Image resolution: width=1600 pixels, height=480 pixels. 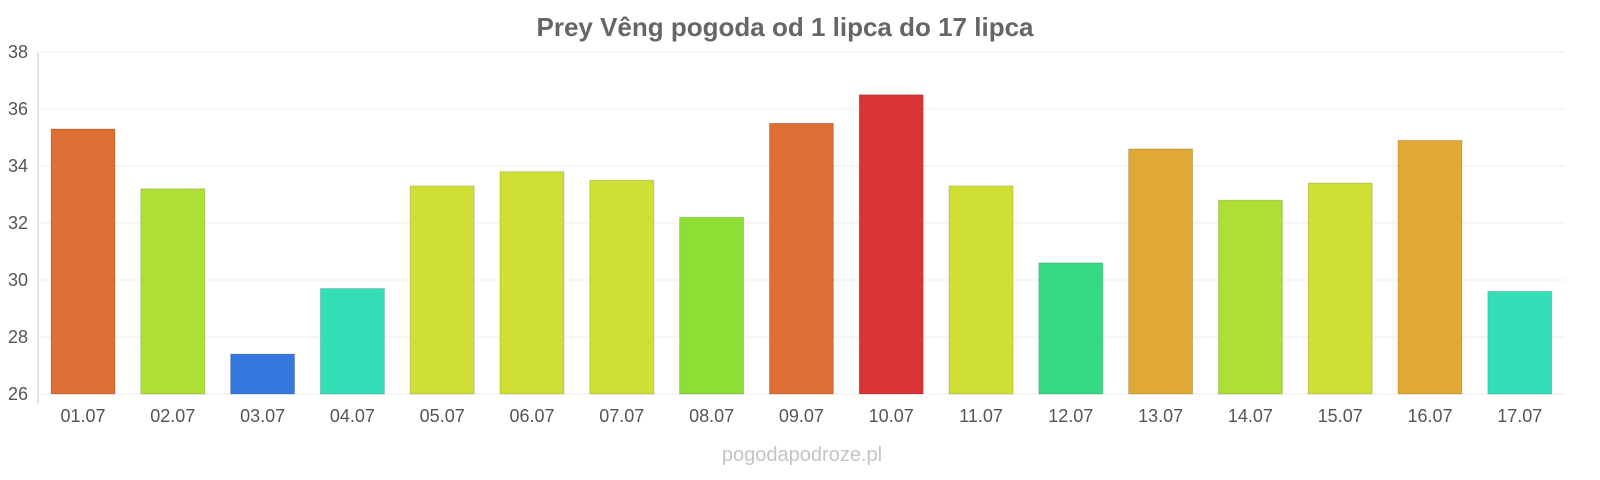 What do you see at coordinates (172, 416) in the screenshot?
I see `x-tick-label: 02.07` at bounding box center [172, 416].